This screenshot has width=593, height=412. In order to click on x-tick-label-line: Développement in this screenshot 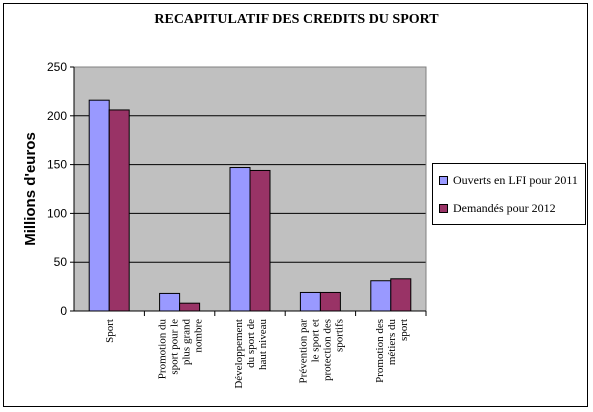, I will do `click(239, 354)`.